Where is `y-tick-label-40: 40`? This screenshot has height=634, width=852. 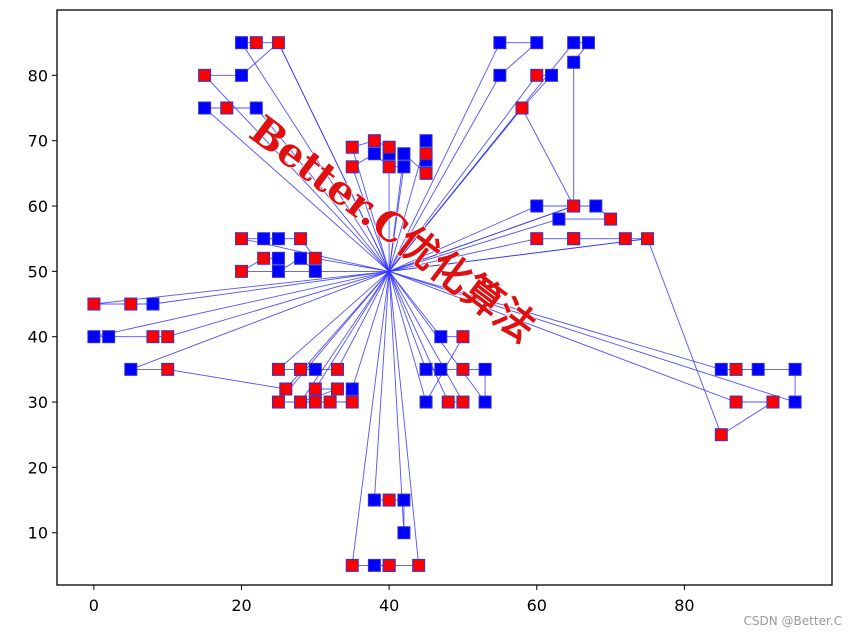 y-tick-label-40: 40 is located at coordinates (38, 337).